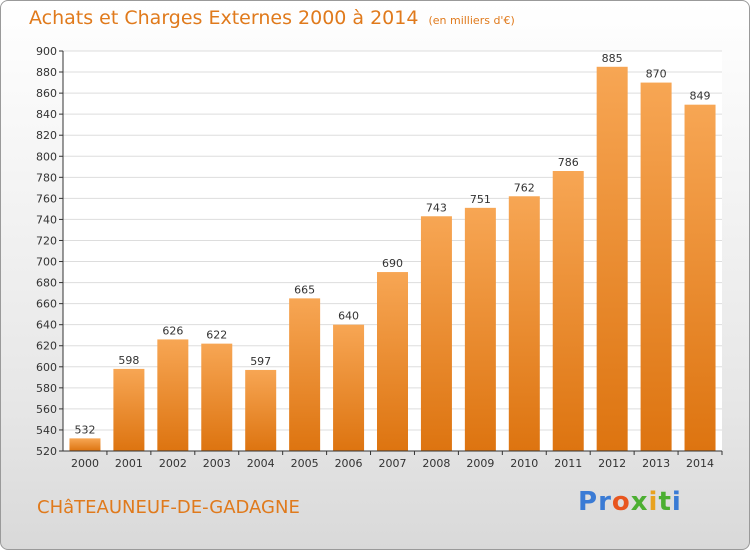 The height and width of the screenshot is (550, 750). Describe the element at coordinates (46, 304) in the screenshot. I see `y-tick-label: 660` at that location.